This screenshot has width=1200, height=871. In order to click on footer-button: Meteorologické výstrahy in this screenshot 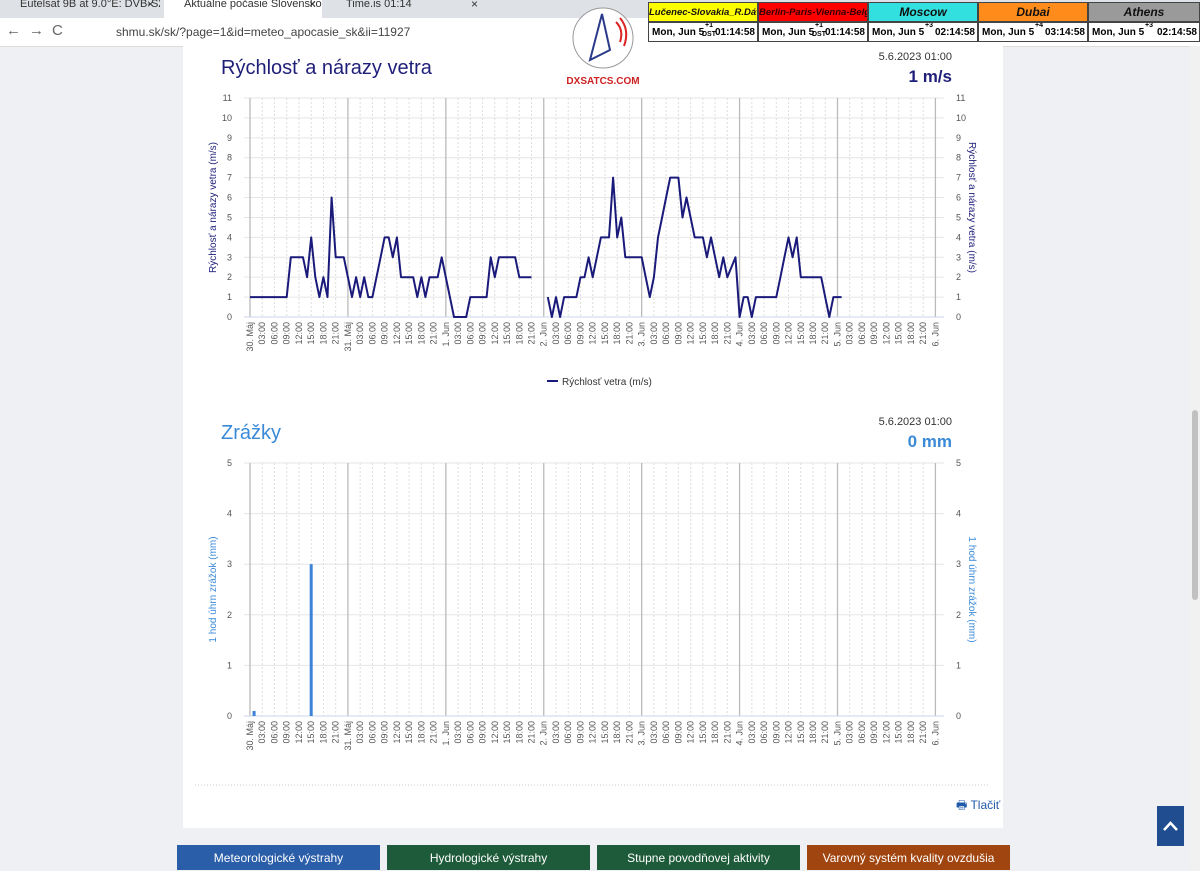, I will do `click(278, 857)`.